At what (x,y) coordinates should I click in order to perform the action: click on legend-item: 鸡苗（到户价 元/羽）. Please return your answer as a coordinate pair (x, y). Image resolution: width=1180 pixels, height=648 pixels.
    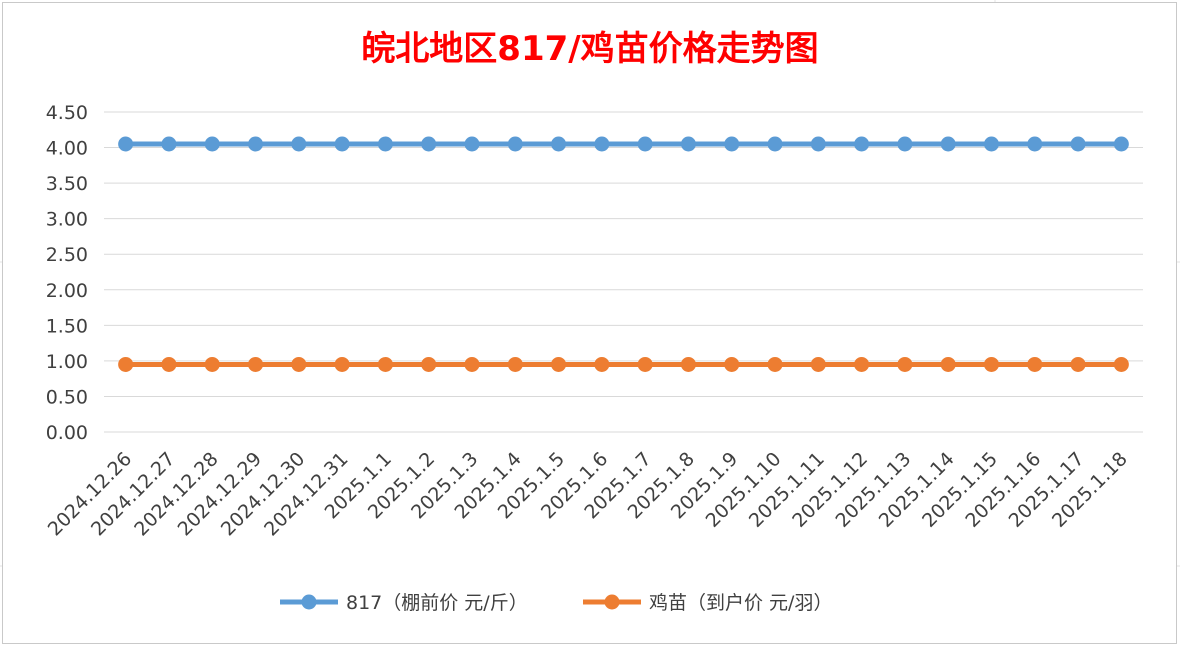
    Looking at the image, I should click on (707, 603).